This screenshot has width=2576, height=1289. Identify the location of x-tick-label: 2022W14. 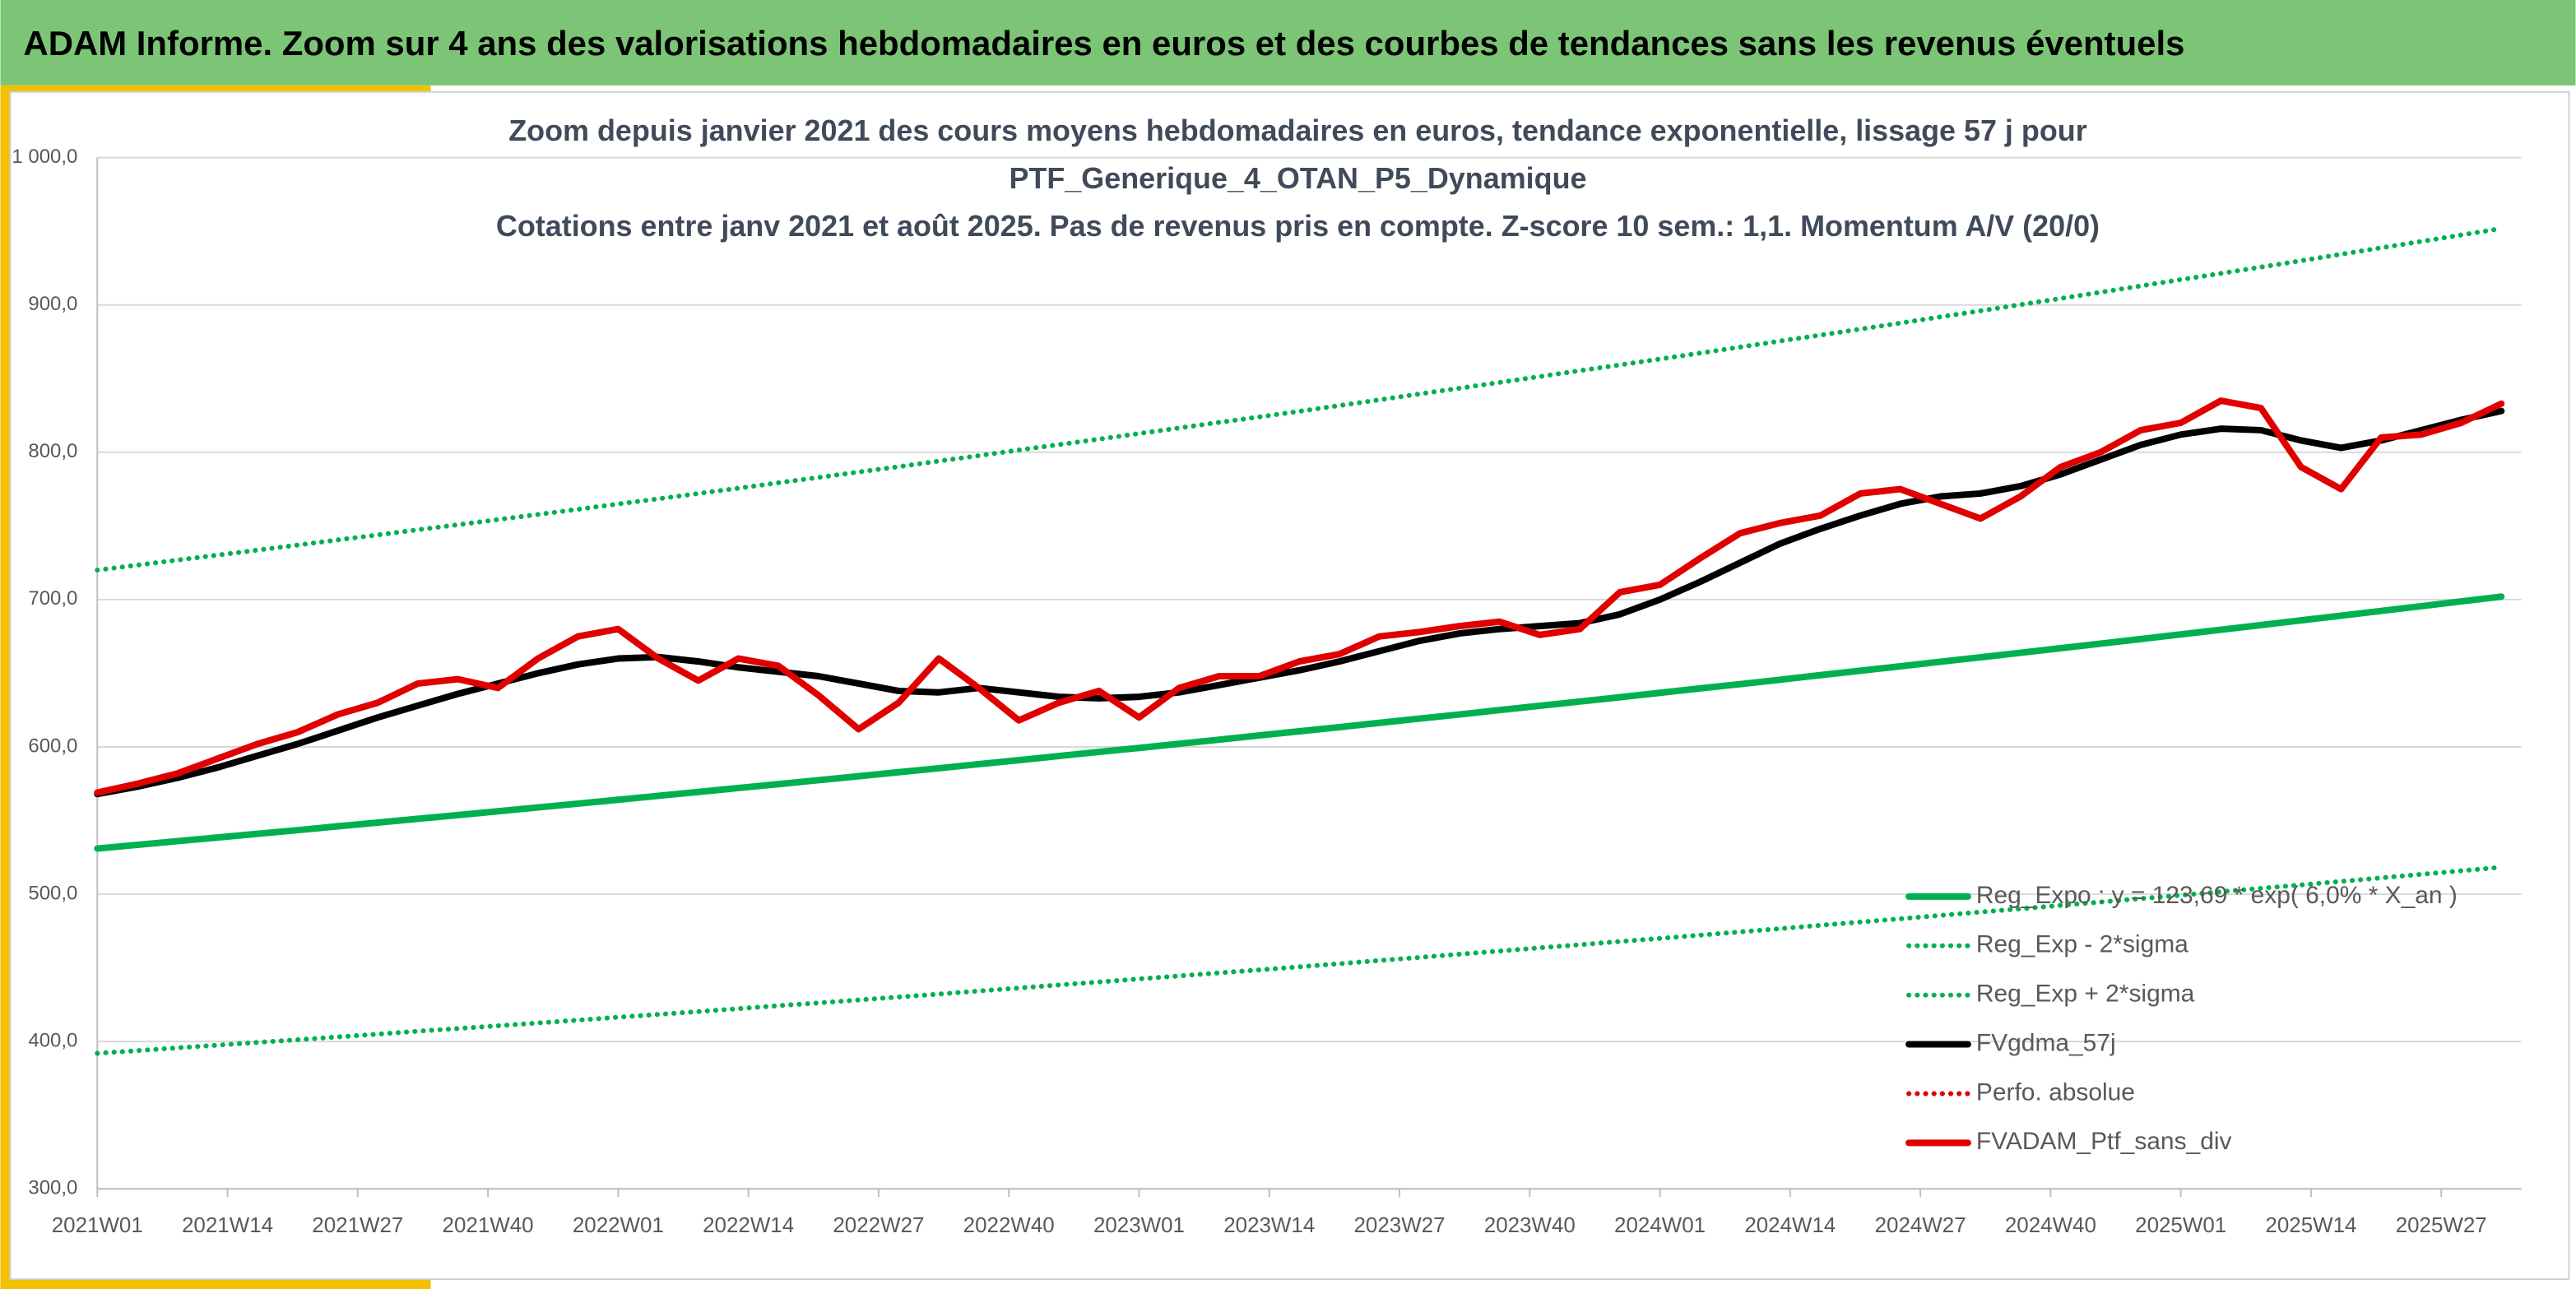
(748, 1225).